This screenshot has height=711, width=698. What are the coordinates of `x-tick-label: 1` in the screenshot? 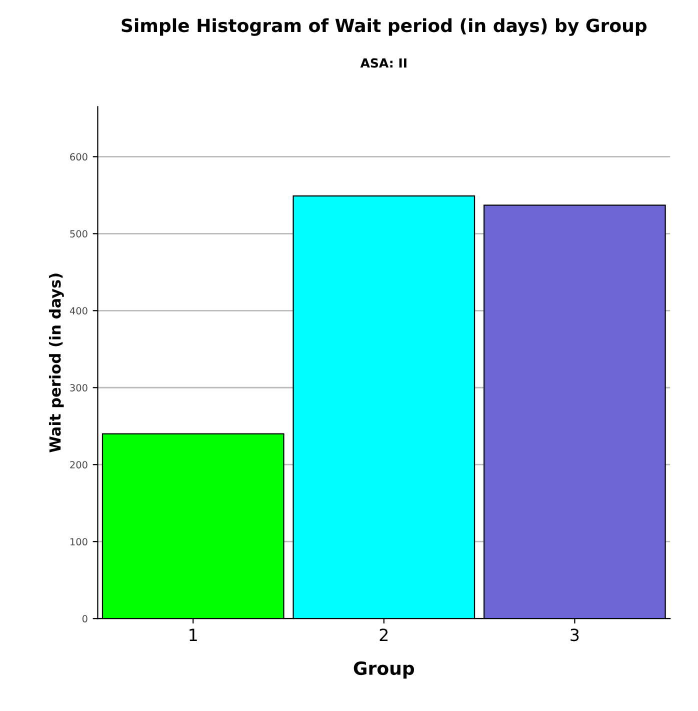 It's located at (193, 634).